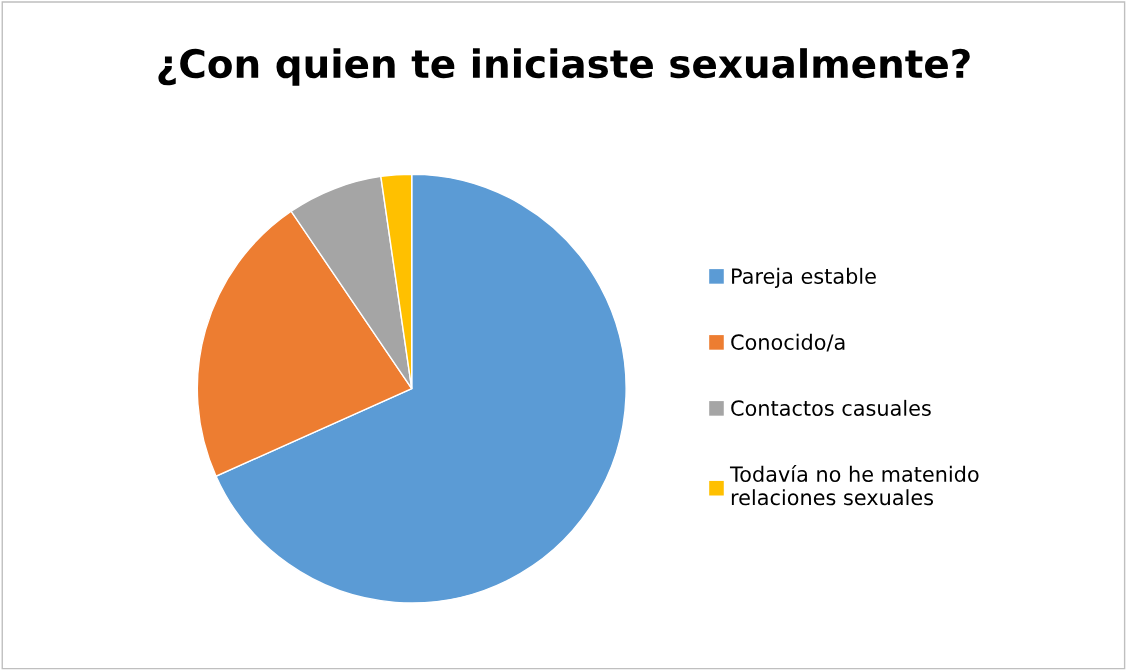  Describe the element at coordinates (804, 278) in the screenshot. I see `legend-label: Pareja estable` at that location.